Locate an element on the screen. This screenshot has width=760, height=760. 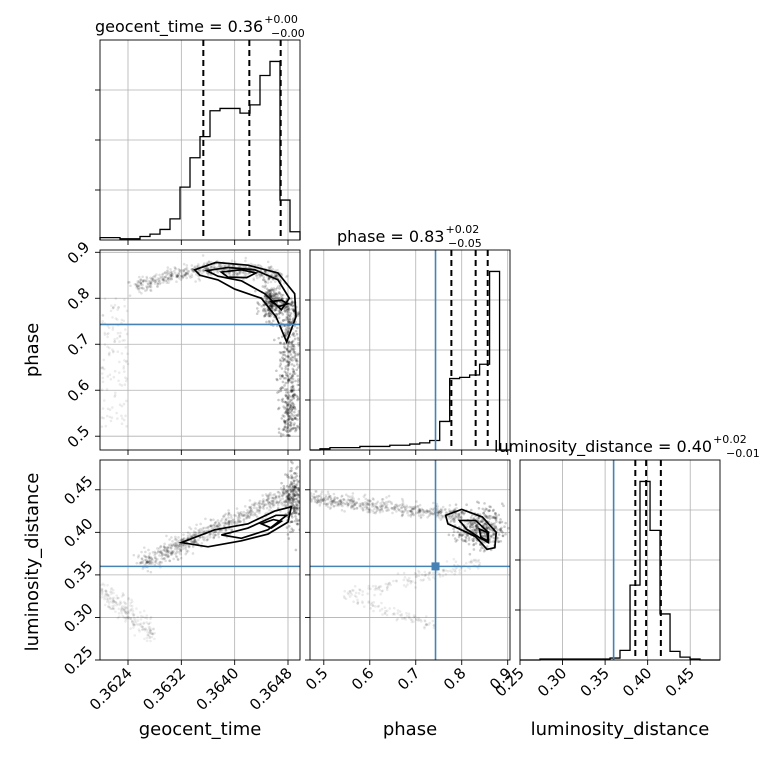
title-phase-minus: −0.05 is located at coordinates (465, 243).